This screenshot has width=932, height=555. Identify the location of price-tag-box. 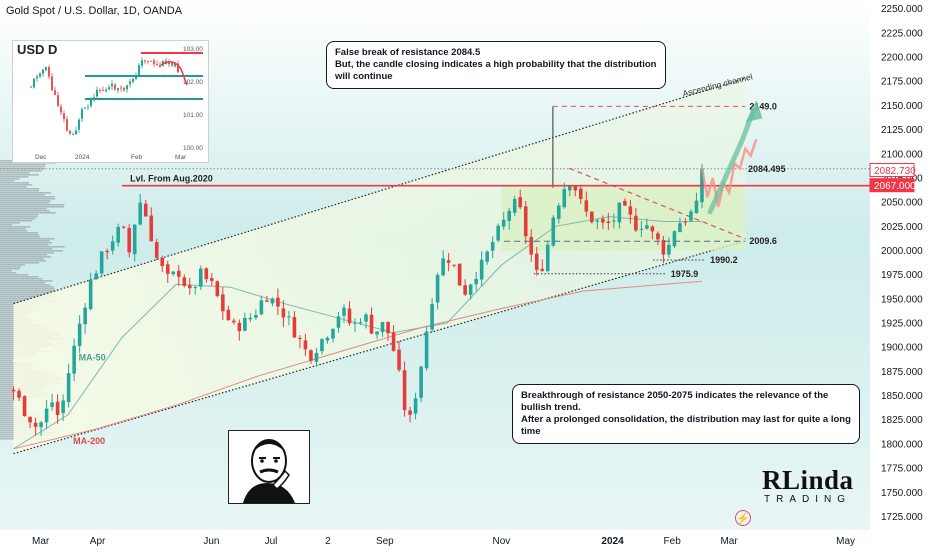
(892, 185).